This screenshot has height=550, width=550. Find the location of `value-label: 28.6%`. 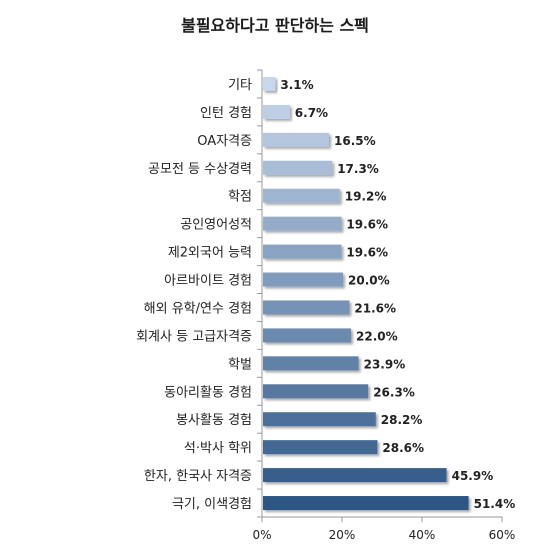

value-label: 28.6% is located at coordinates (403, 448).